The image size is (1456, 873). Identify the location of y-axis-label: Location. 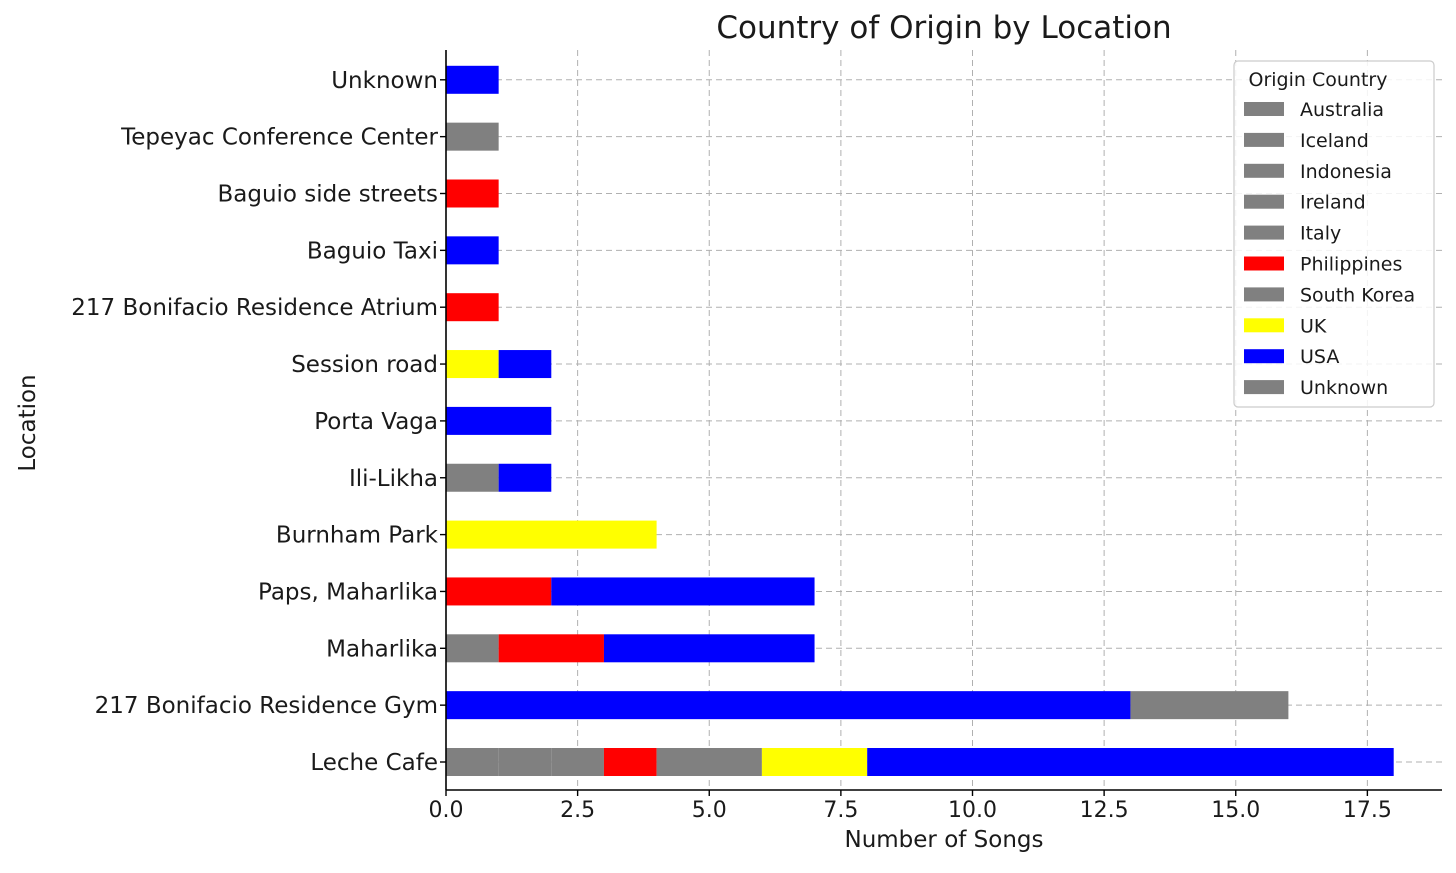
(28, 422).